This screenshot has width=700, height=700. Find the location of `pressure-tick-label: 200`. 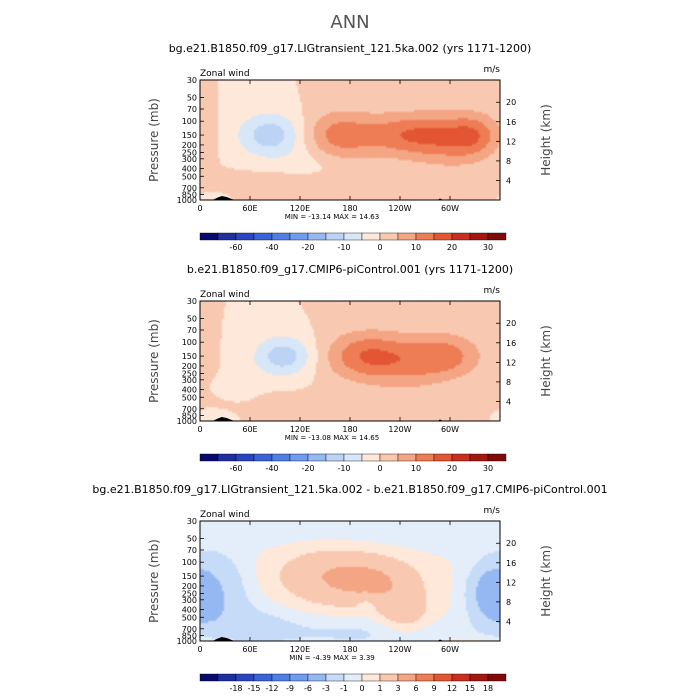

pressure-tick-label: 200 is located at coordinates (189, 145).